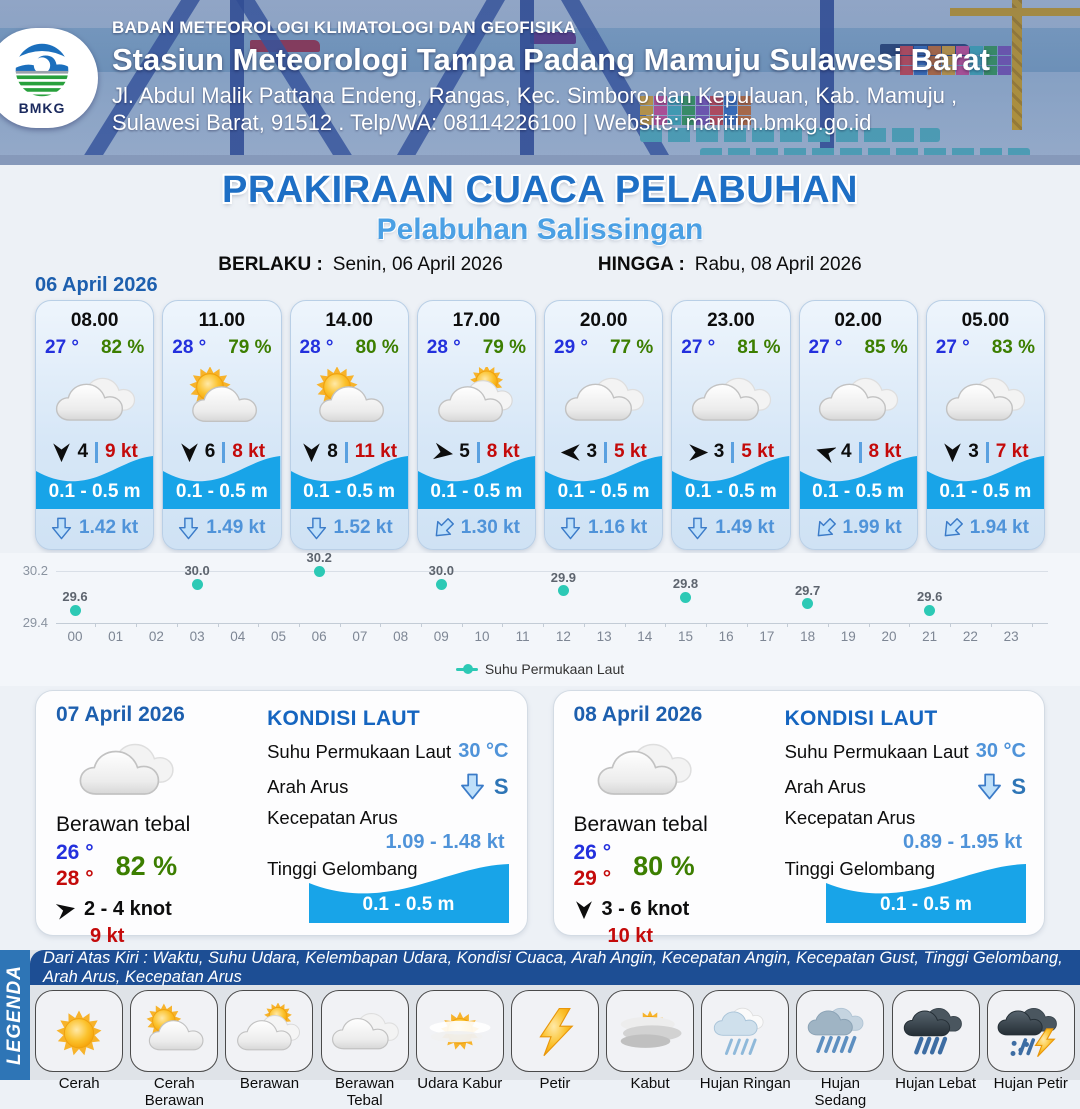 This screenshot has height=1109, width=1080. Describe the element at coordinates (460, 1030) in the screenshot. I see `haze-weather-icon` at that location.